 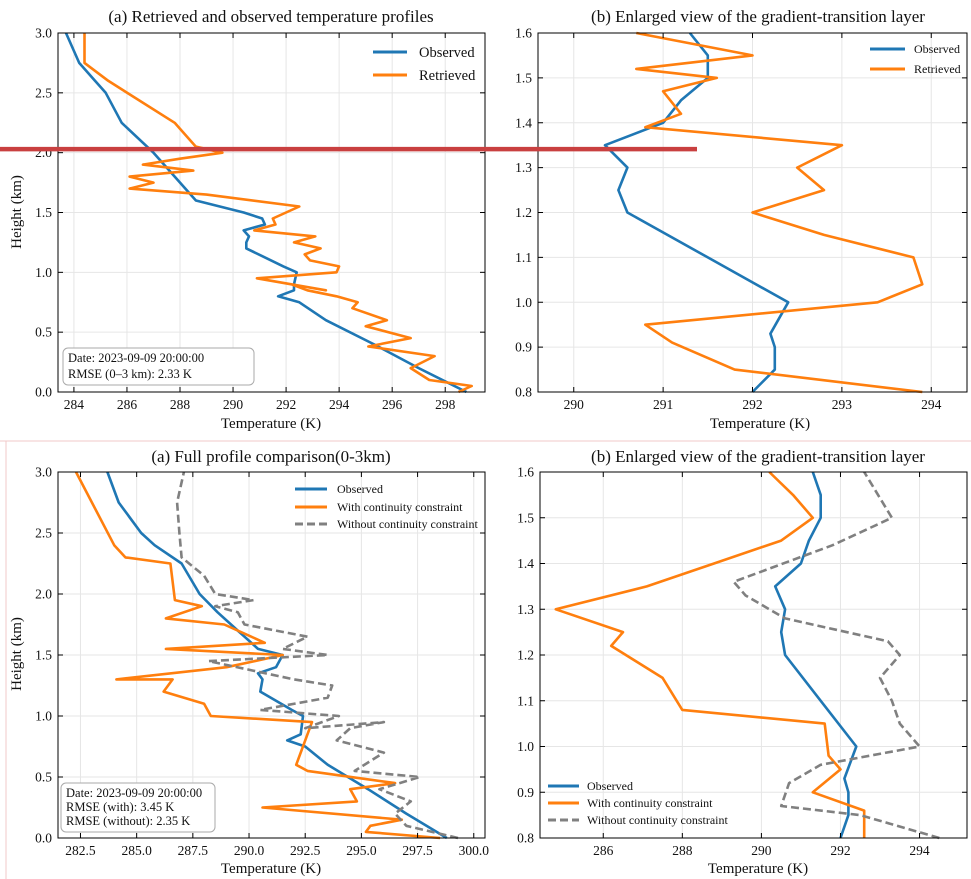 I want to click on x-tick-label: 298, so click(x=445, y=404).